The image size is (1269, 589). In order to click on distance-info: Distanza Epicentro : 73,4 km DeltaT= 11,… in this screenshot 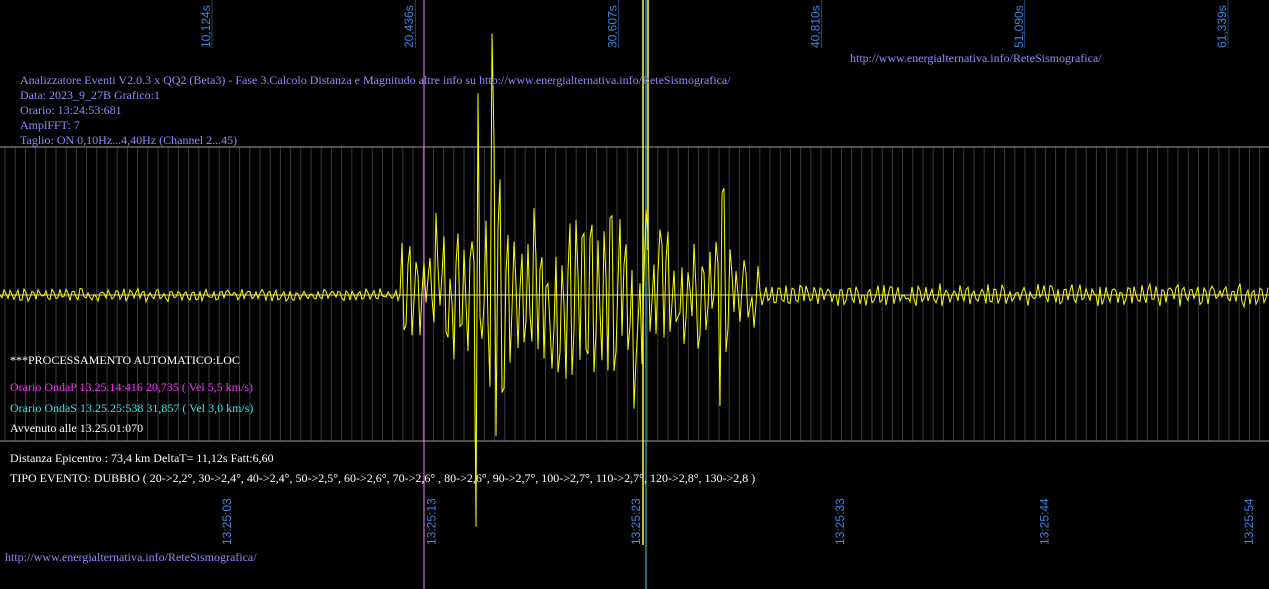, I will do `click(142, 458)`.